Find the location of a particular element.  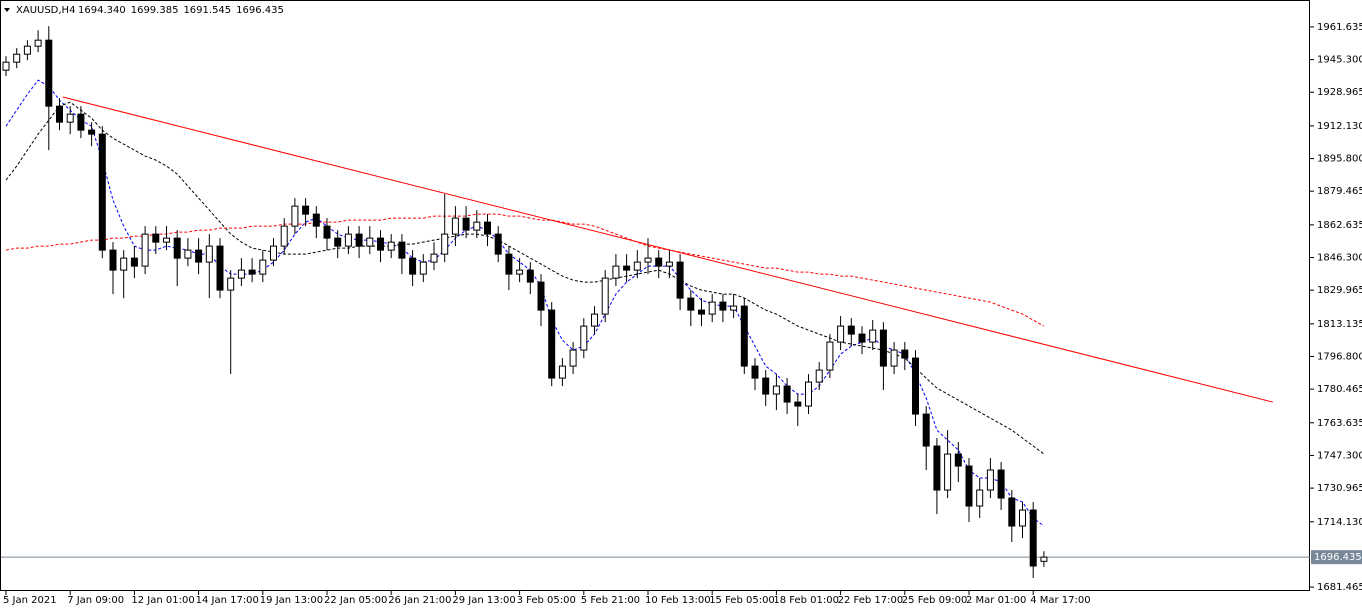

moving-average is located at coordinates (525, 270).